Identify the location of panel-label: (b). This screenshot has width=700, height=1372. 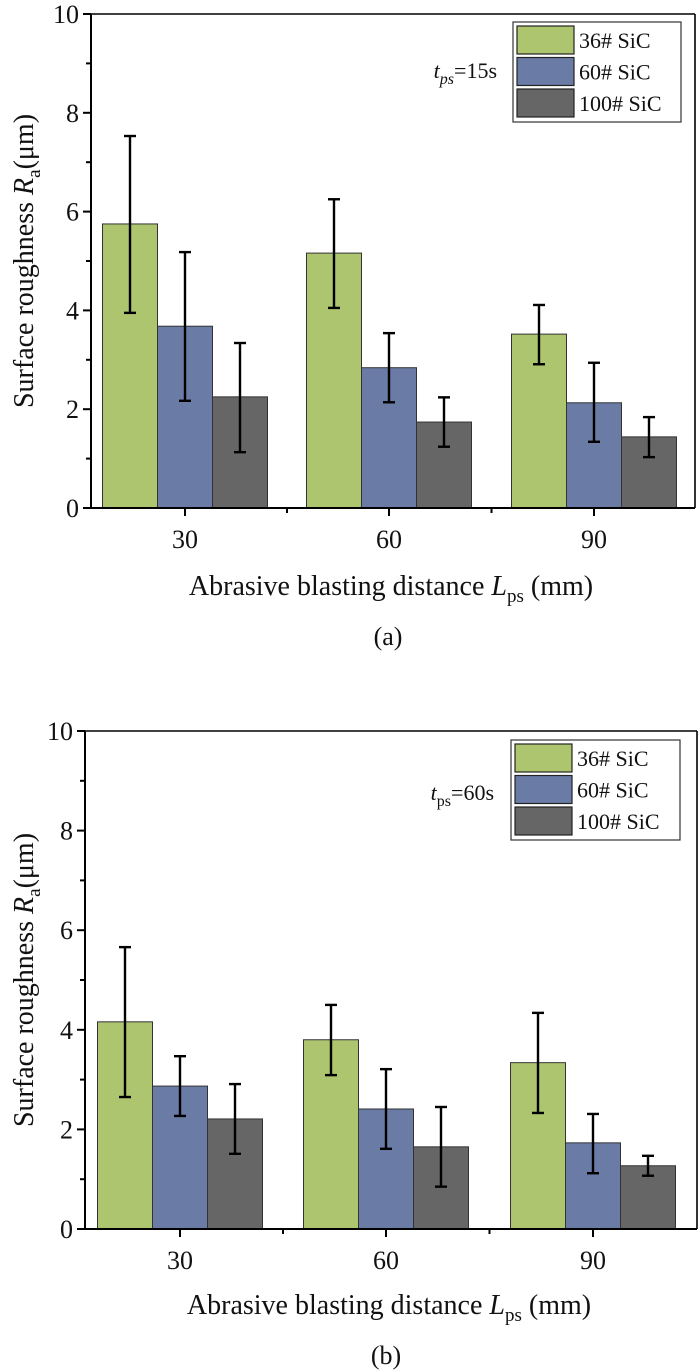
(386, 1355).